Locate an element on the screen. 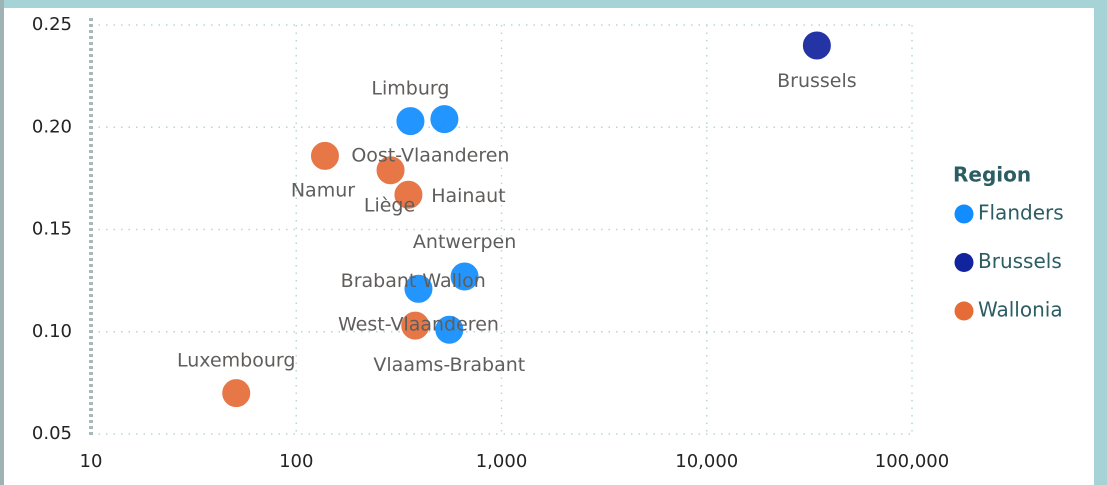 The image size is (1107, 485). y-tick-label: 0.05 is located at coordinates (52, 433).